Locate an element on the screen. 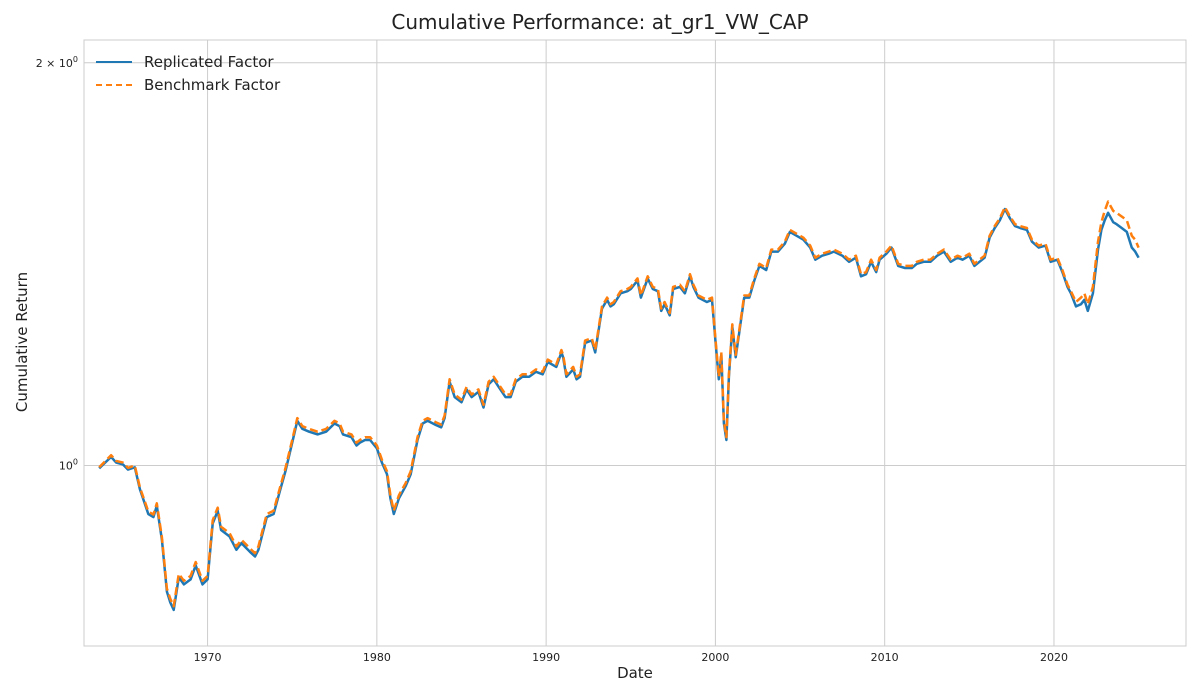  legend-item-benchmark: Benchmark Factor is located at coordinates (188, 84).